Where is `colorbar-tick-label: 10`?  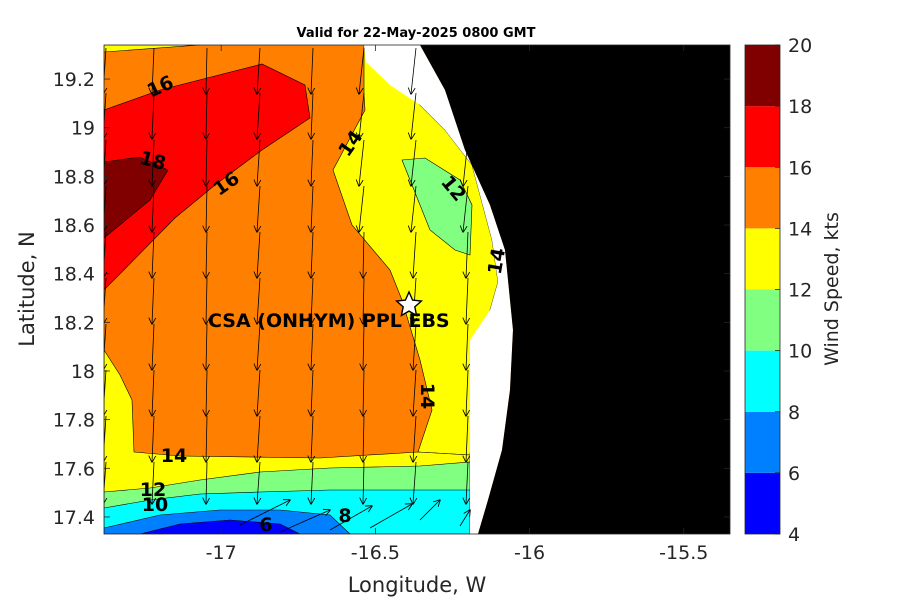
colorbar-tick-label: 10 is located at coordinates (800, 352).